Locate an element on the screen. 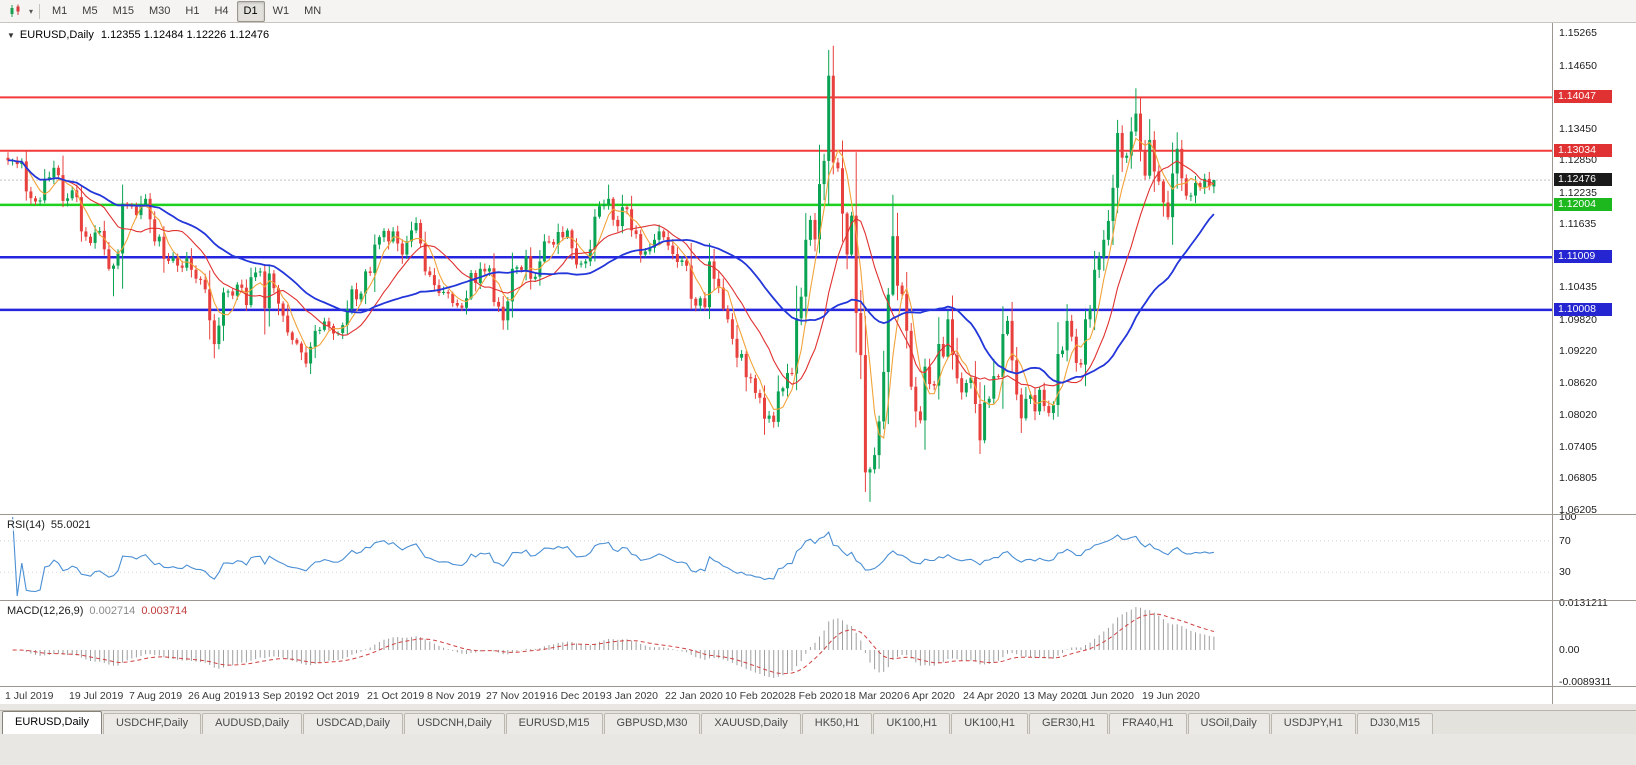  date-tick-label: 16 Dec 2019 is located at coordinates (576, 696).